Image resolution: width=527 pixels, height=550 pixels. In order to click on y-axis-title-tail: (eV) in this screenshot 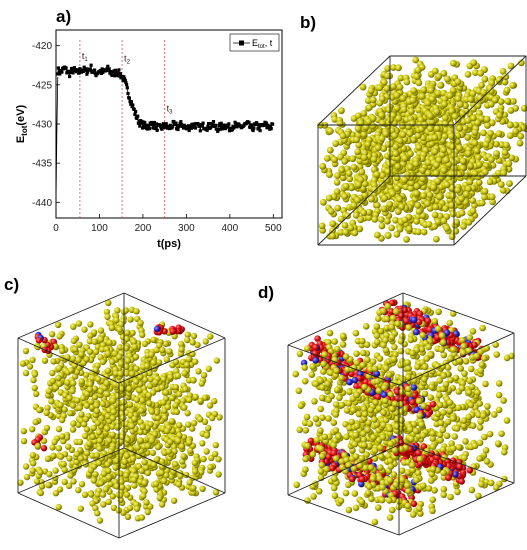, I will do `click(21, 114)`.